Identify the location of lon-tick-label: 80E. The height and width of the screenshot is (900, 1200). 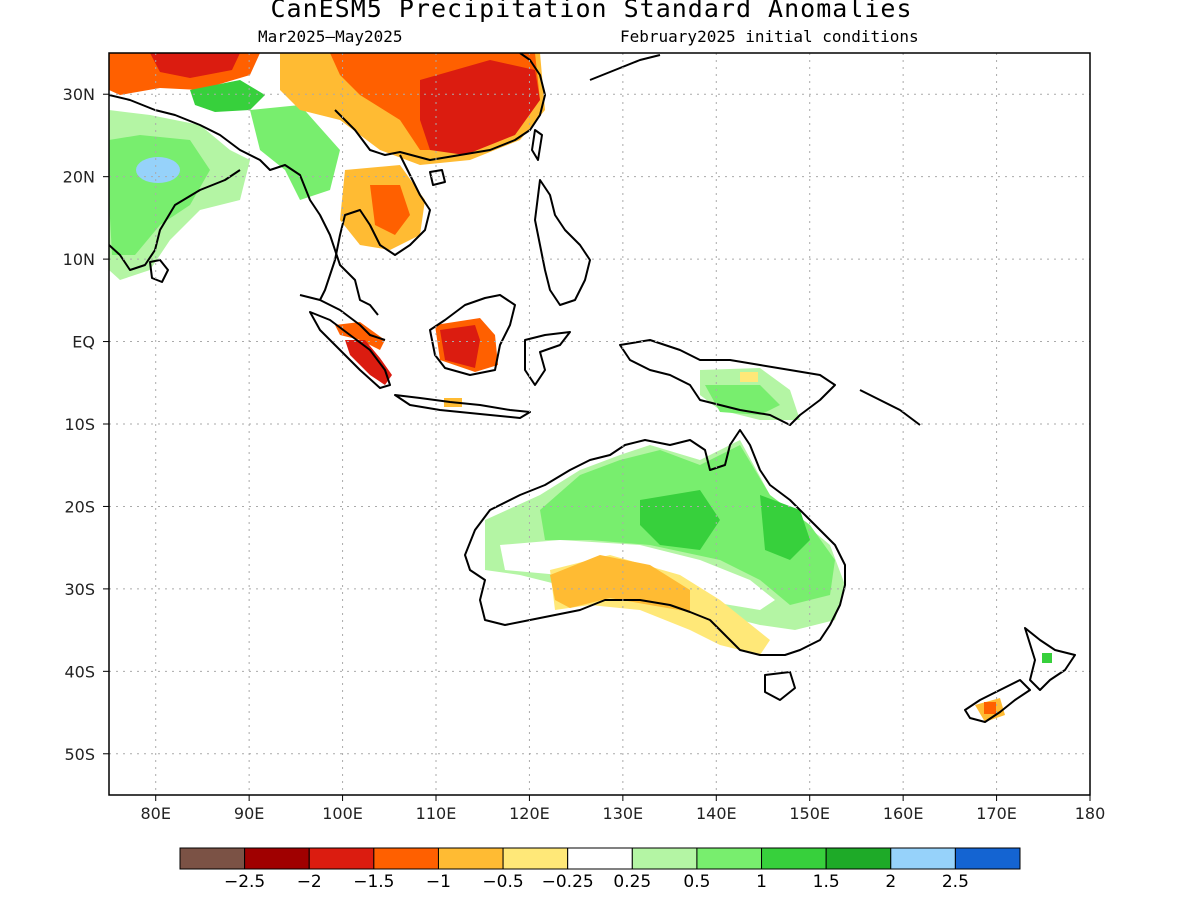
(155, 813).